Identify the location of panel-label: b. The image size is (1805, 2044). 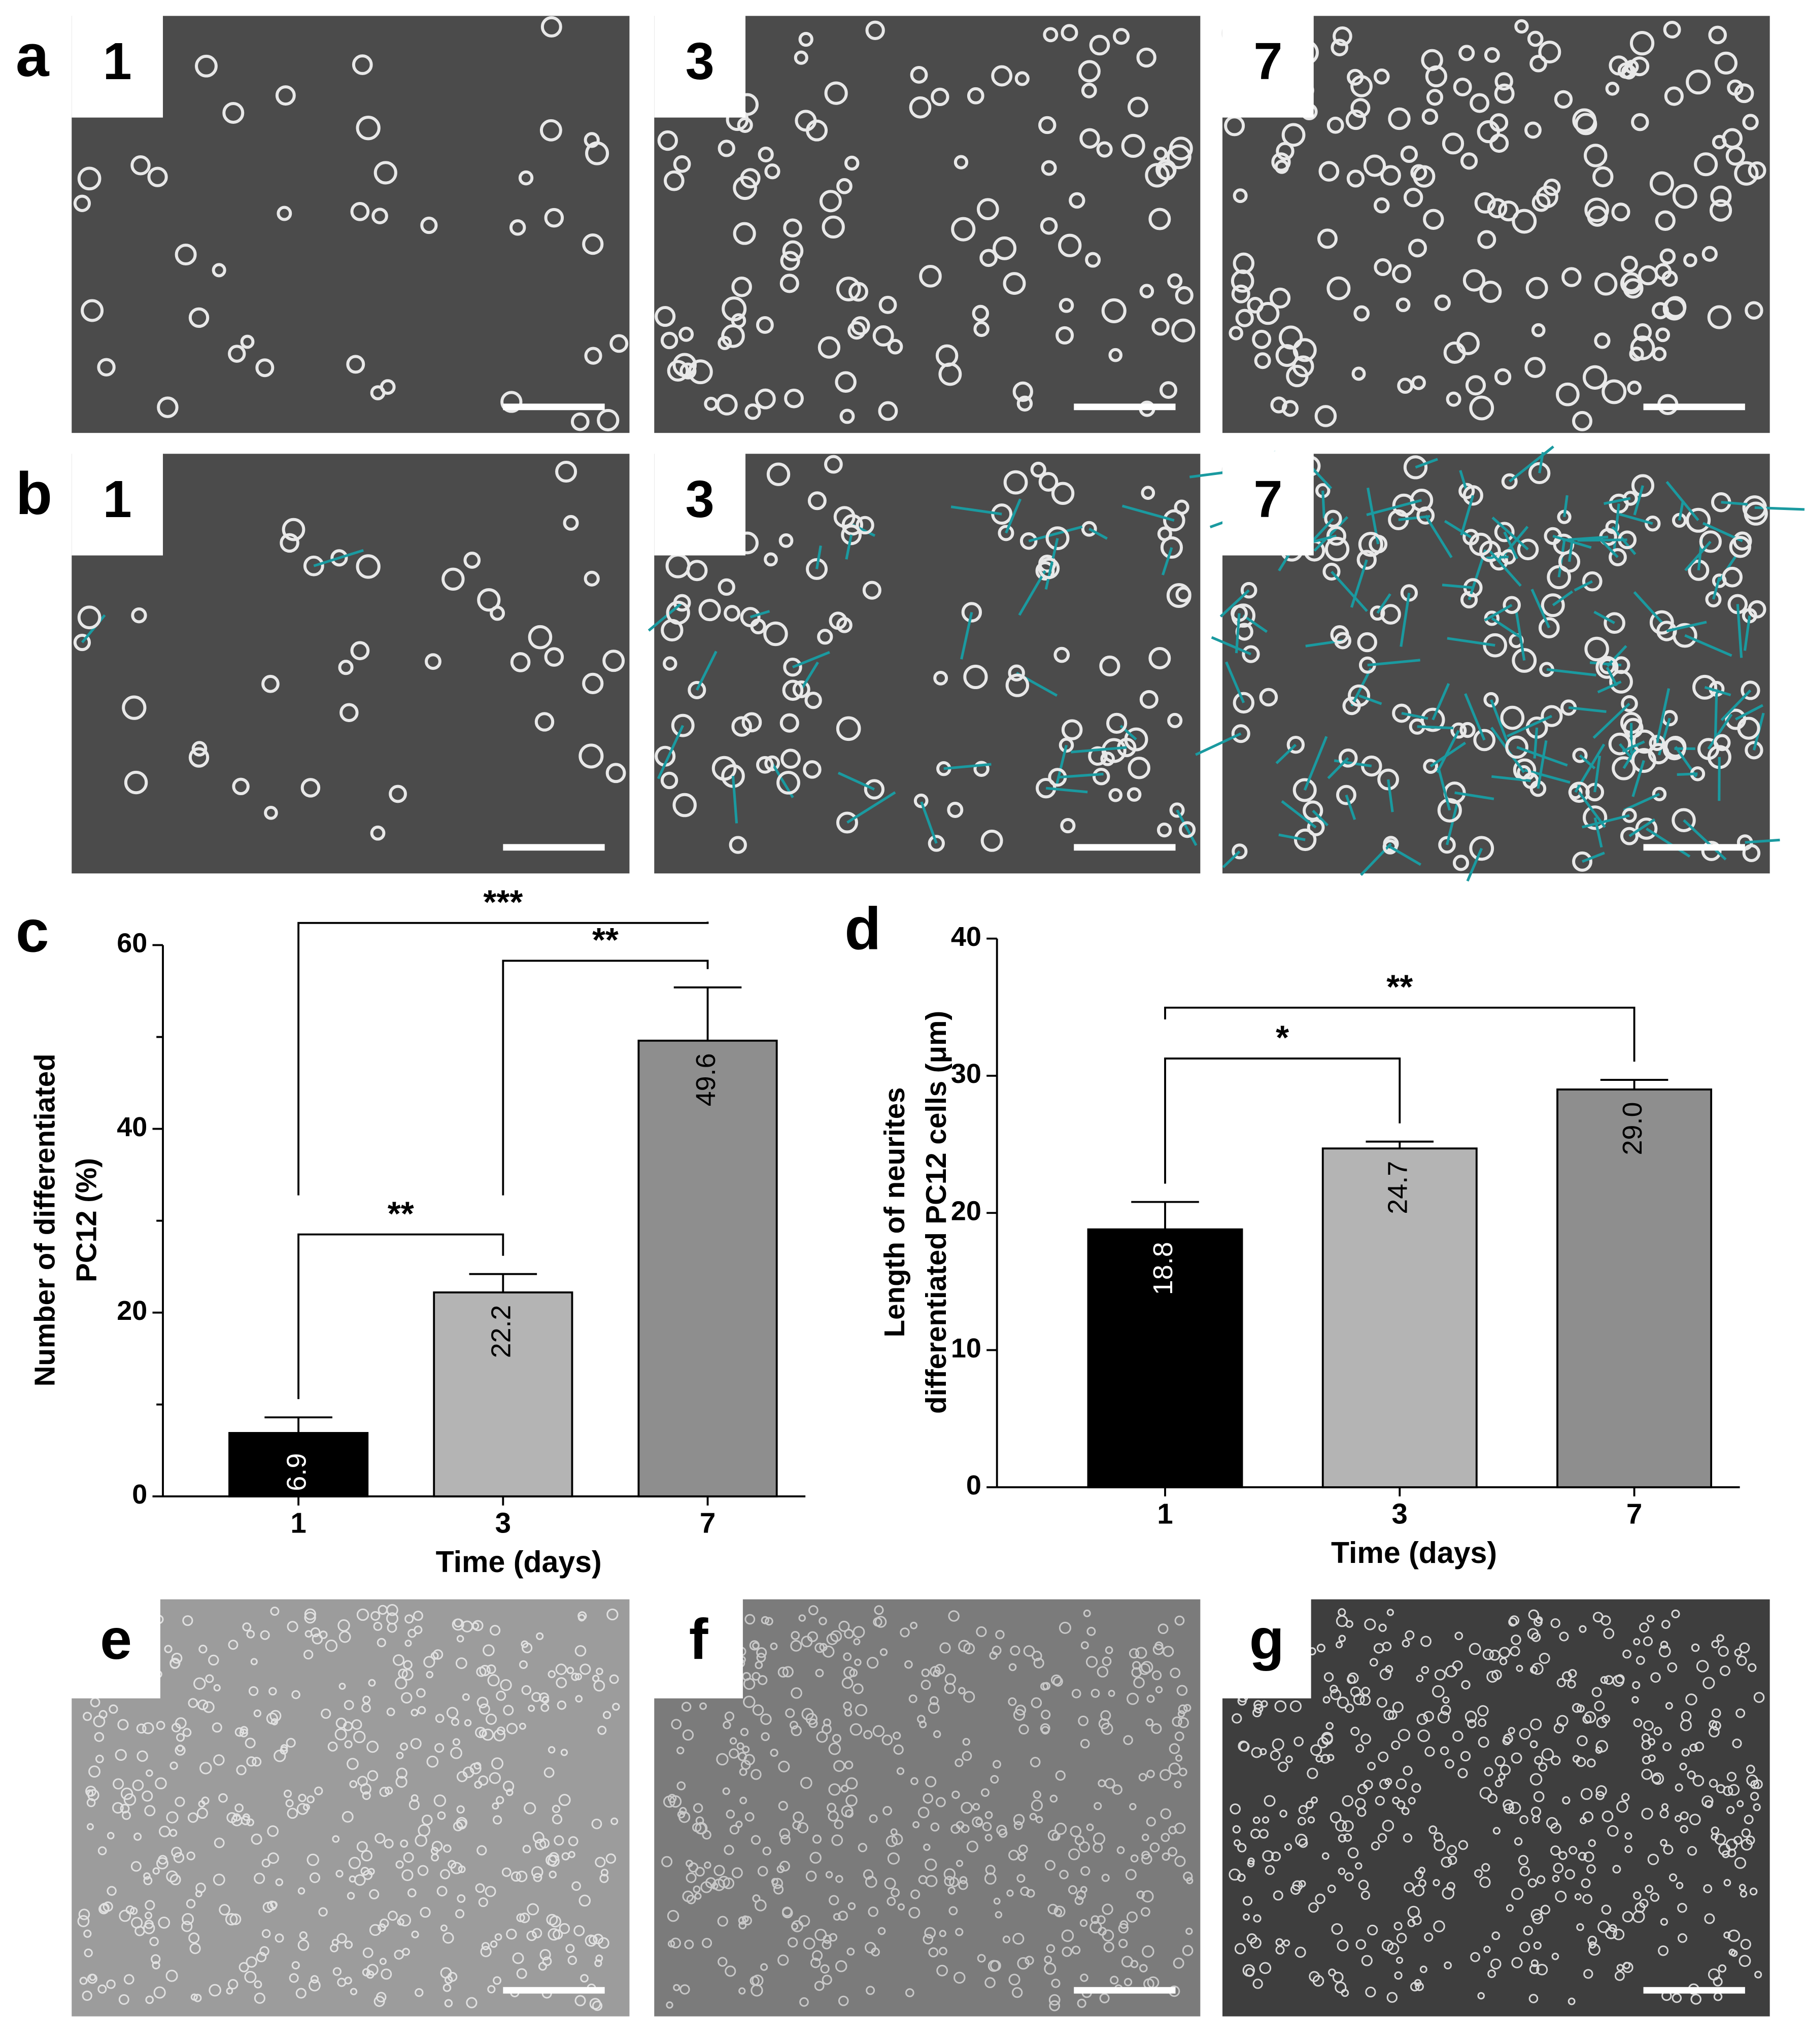
(34, 493).